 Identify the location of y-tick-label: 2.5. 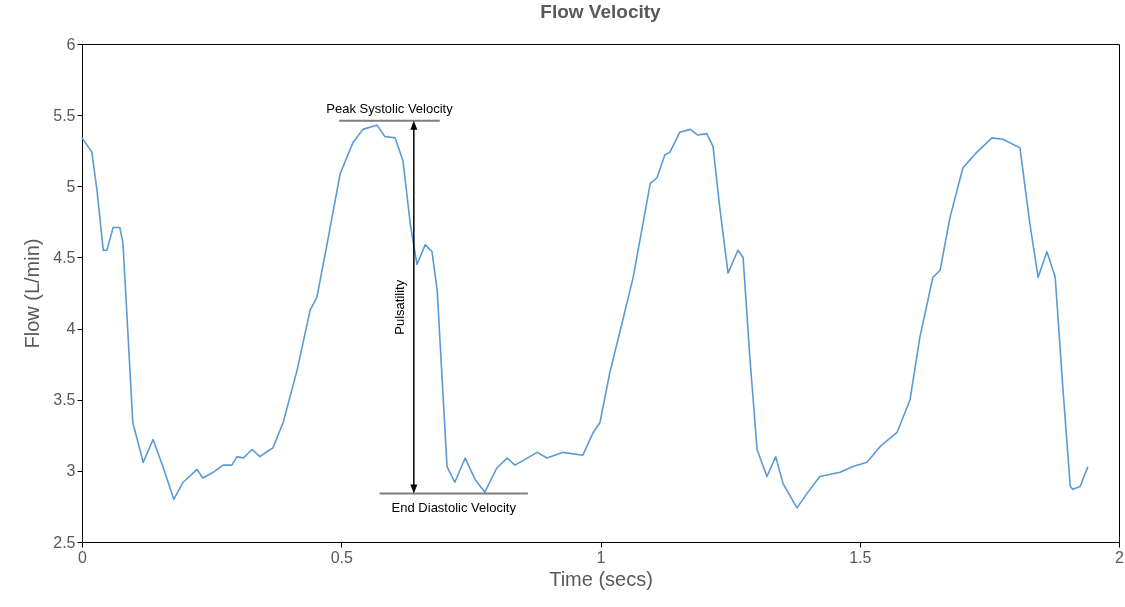
(64, 542).